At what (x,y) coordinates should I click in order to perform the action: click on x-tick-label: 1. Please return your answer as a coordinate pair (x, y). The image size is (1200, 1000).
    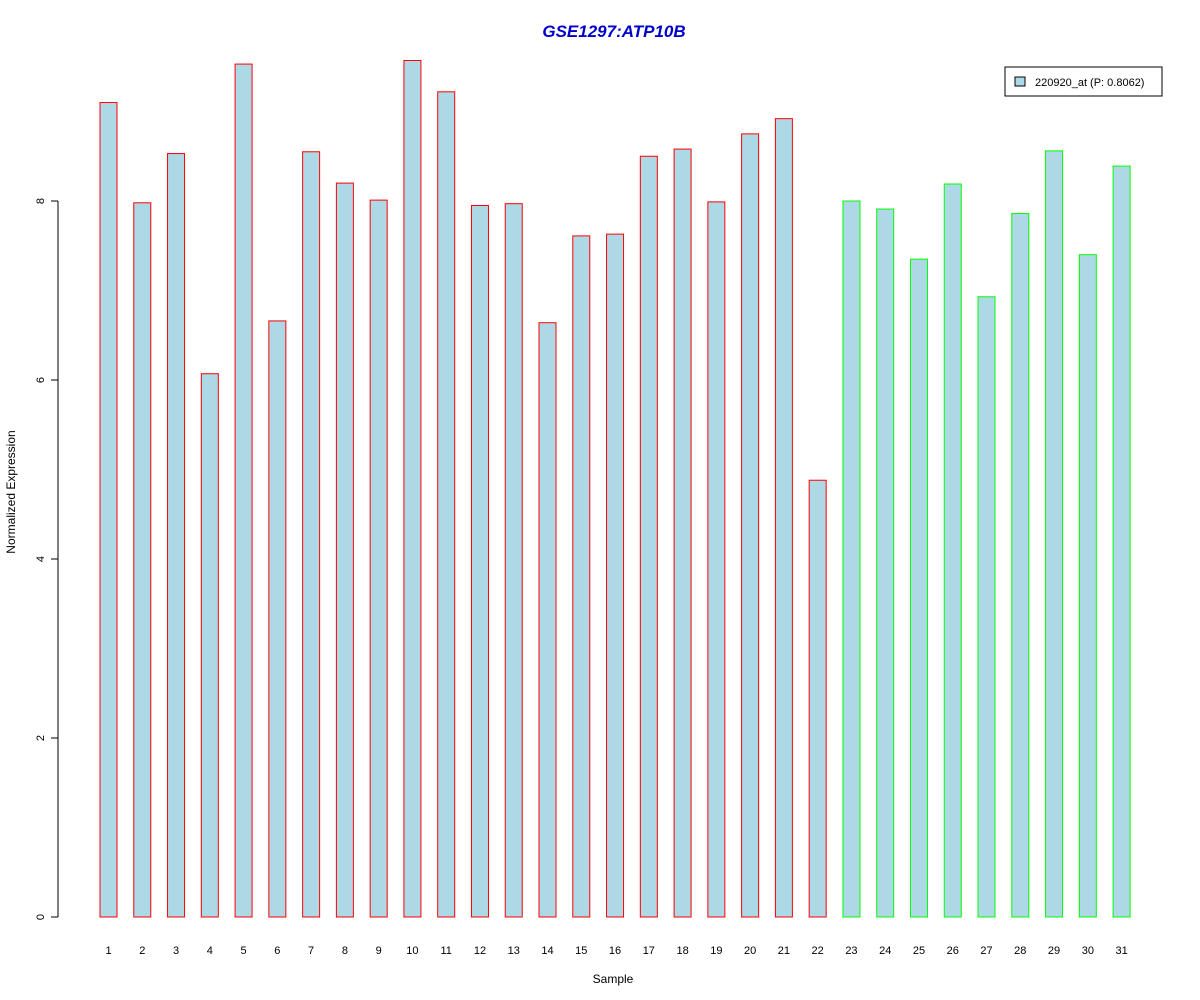
    Looking at the image, I should click on (108, 951).